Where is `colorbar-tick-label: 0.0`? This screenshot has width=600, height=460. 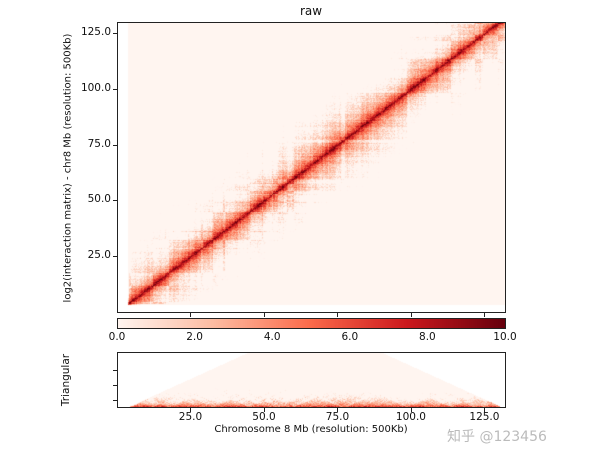
colorbar-tick-label: 0.0 is located at coordinates (117, 337).